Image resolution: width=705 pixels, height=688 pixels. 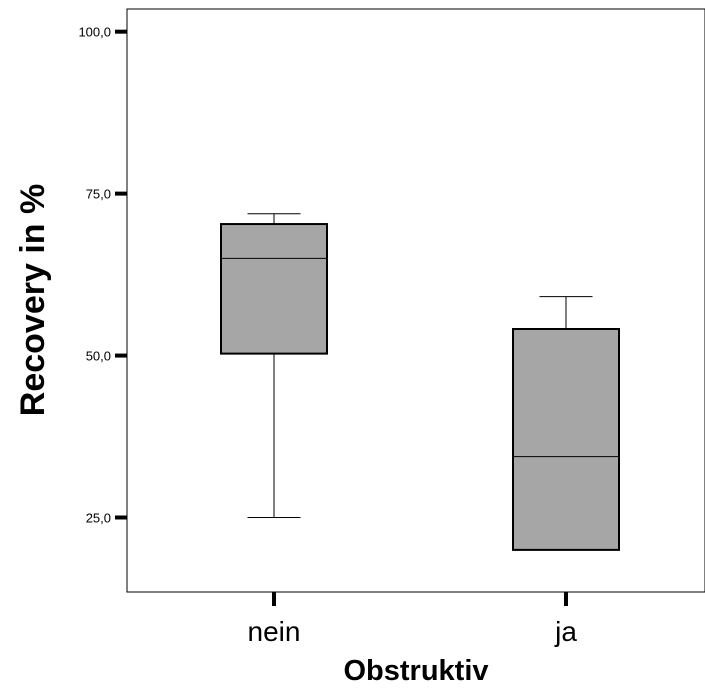 What do you see at coordinates (102, 275) in the screenshot?
I see `y-axis: 100,0 75,0 50,0 25,0` at bounding box center [102, 275].